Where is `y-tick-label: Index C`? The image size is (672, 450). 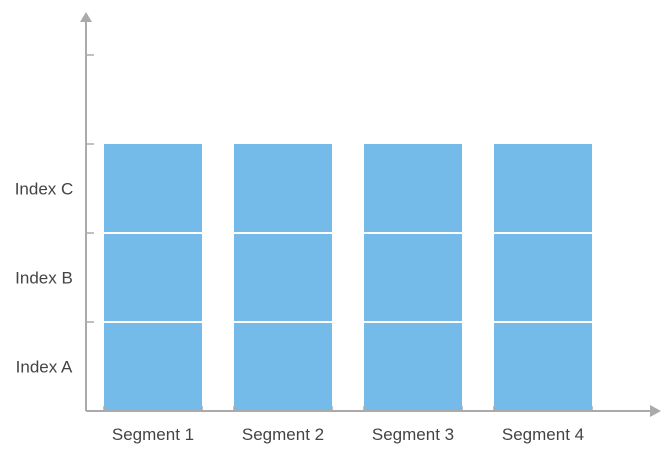 y-tick-label: Index C is located at coordinates (44, 189).